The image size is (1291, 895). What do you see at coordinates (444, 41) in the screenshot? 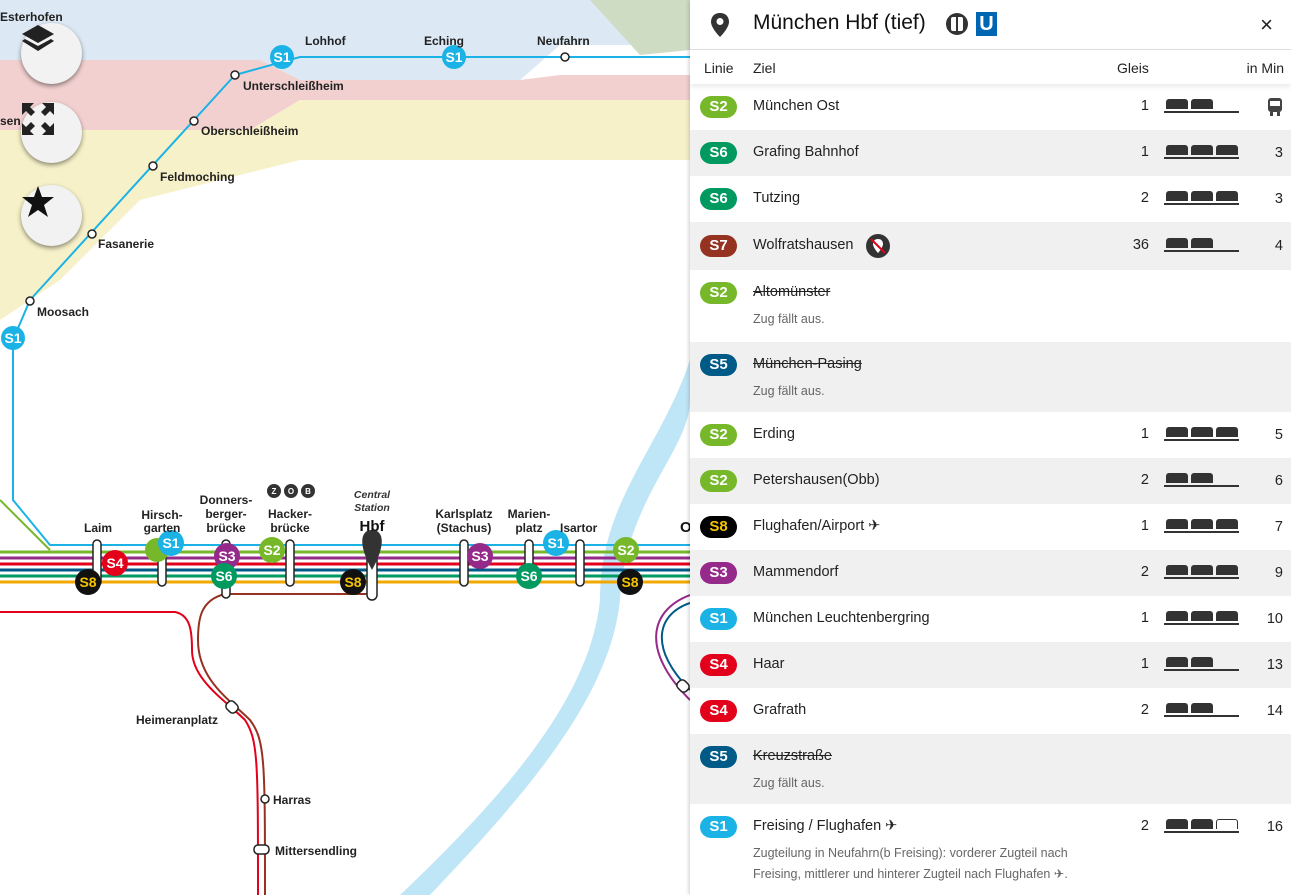
I see `station-eching: Eching` at bounding box center [444, 41].